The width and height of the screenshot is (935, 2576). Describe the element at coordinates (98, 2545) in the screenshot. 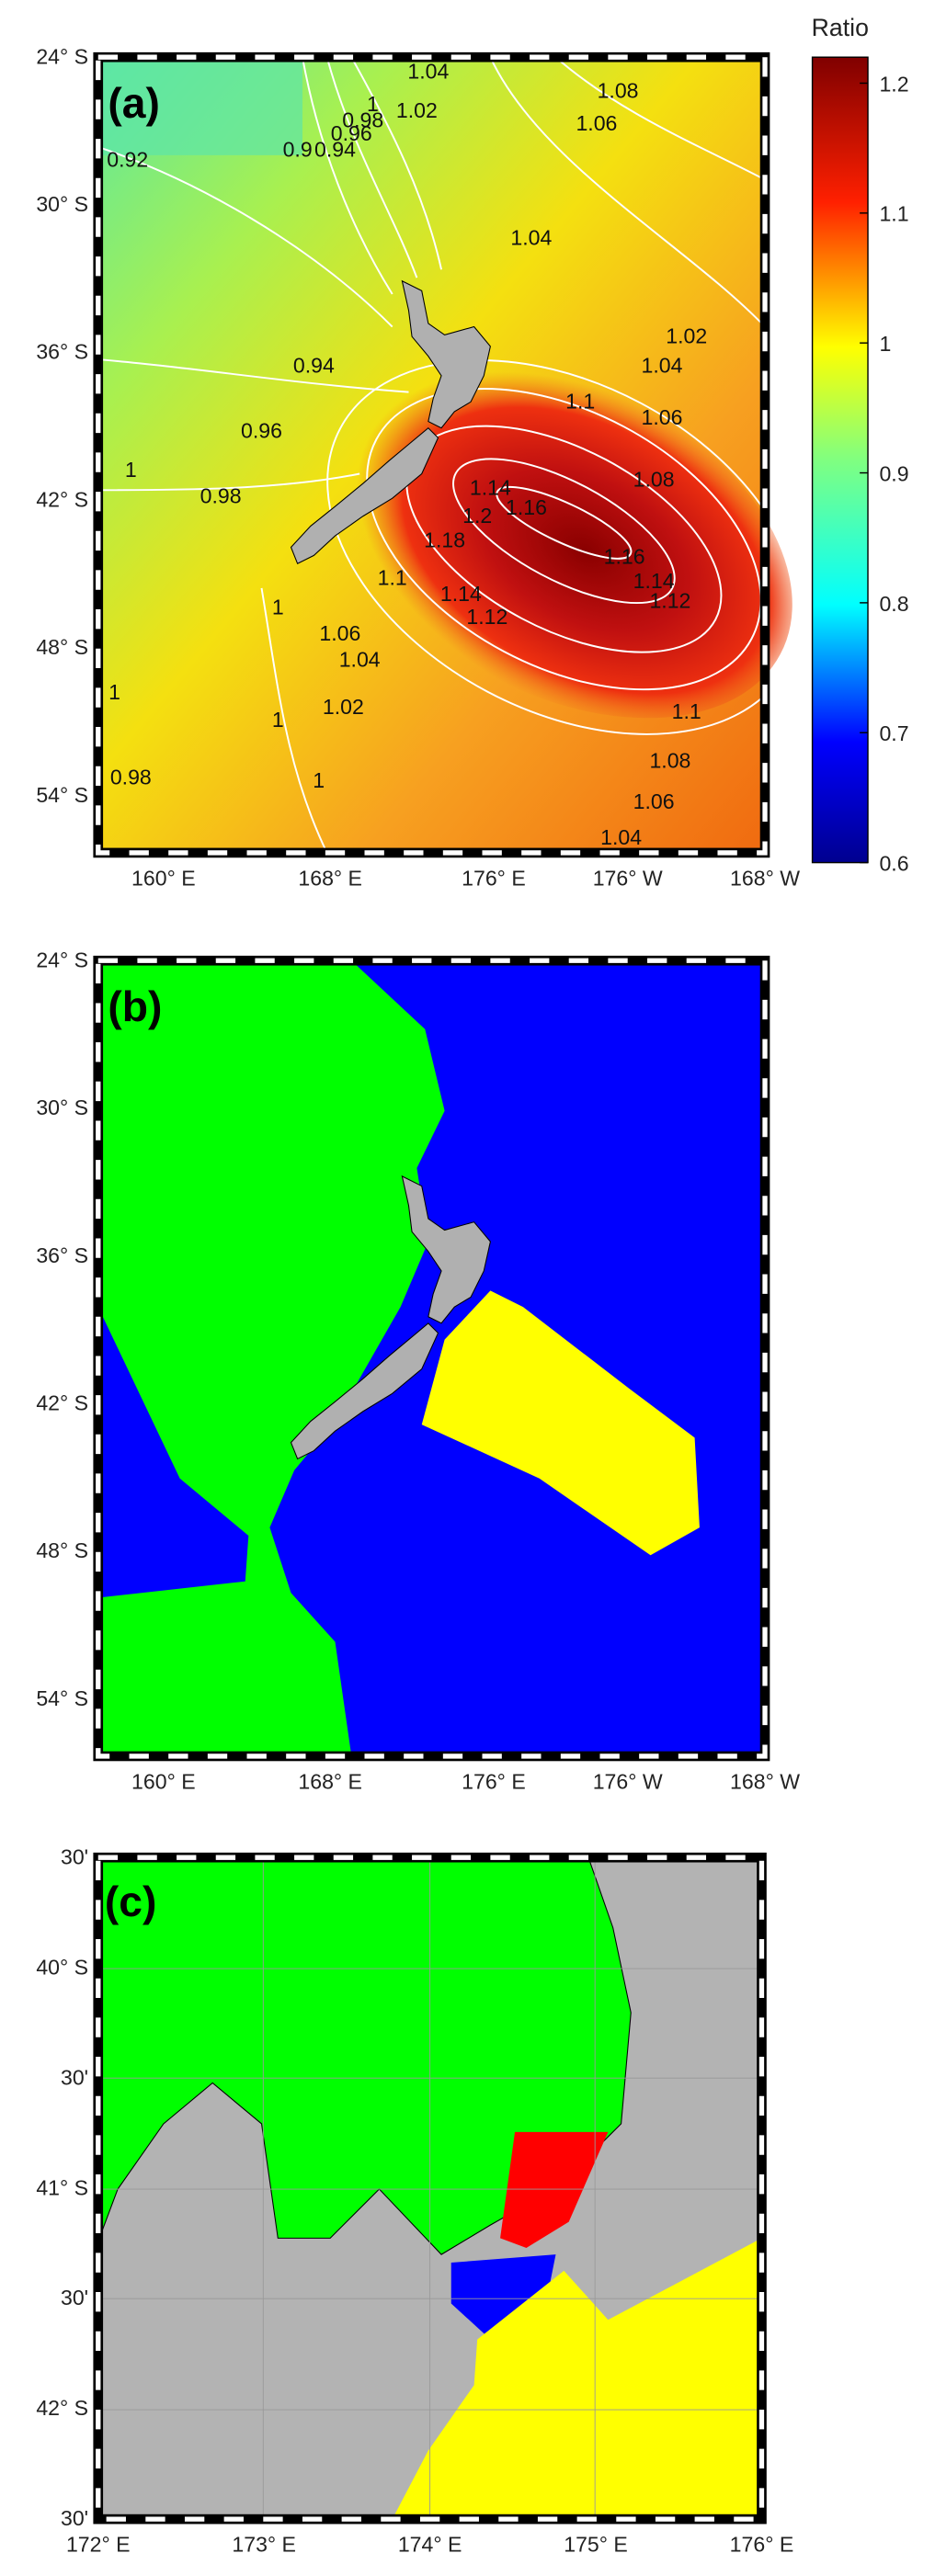

I see `x-tick-label: 172° E` at that location.